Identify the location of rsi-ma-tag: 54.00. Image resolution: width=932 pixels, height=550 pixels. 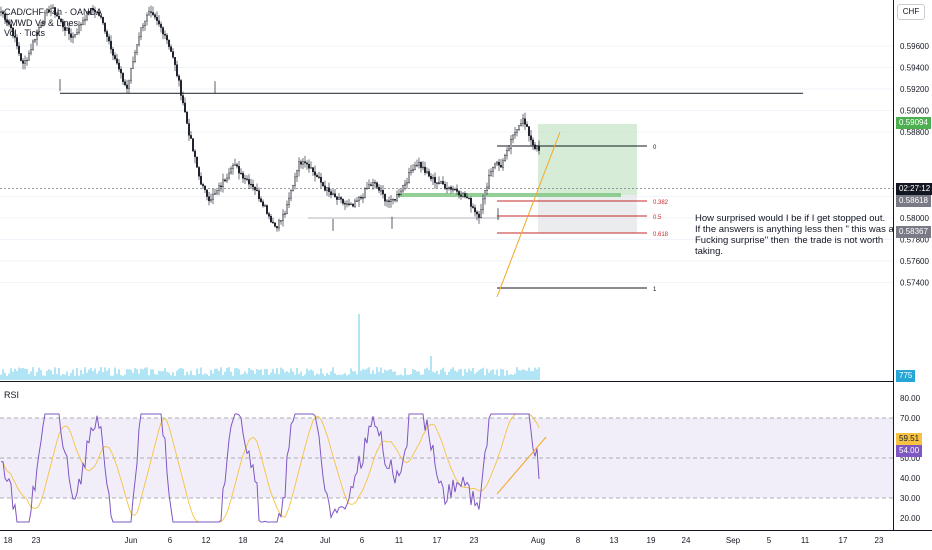
(909, 451).